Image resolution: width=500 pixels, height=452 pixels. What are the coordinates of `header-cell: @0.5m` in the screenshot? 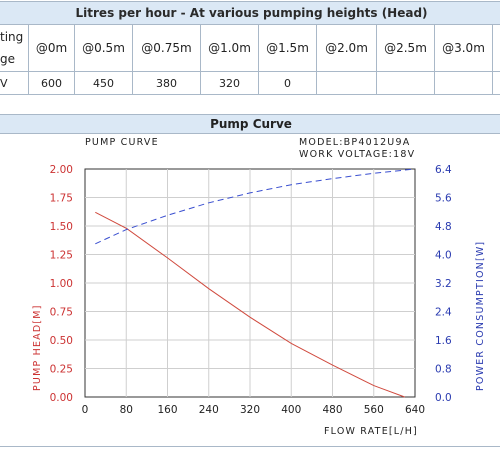 It's located at (103, 48).